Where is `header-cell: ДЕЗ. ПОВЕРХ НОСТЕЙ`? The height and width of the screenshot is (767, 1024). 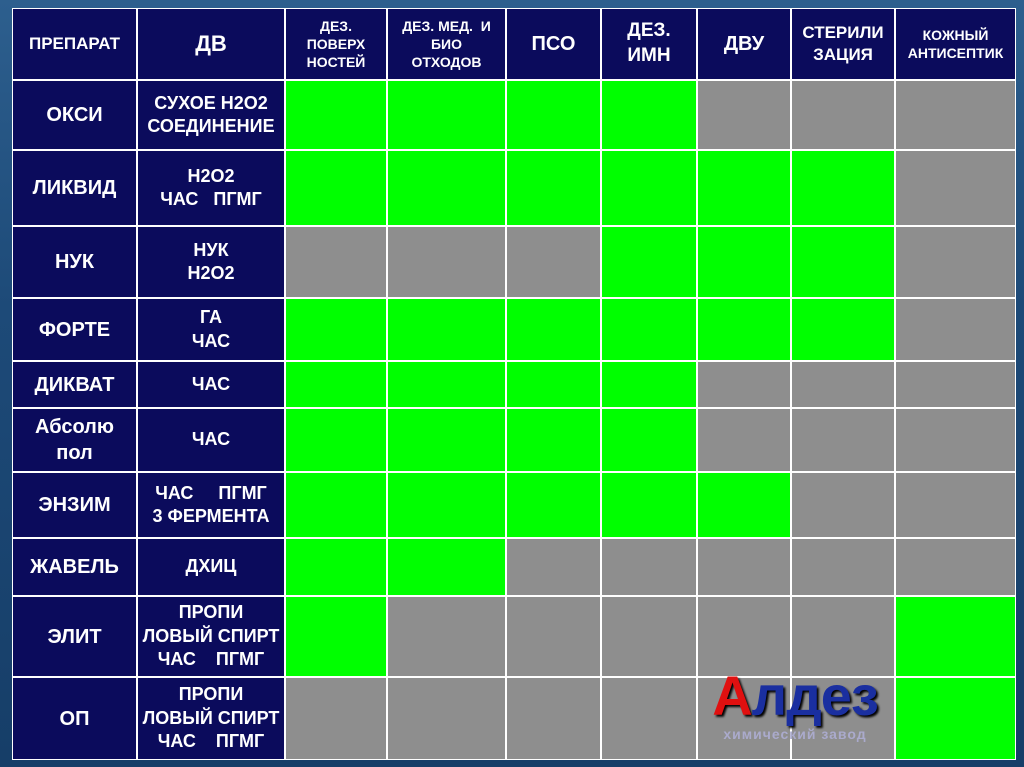
header-cell: ДЕЗ. ПОВЕРХ НОСТЕЙ is located at coordinates (336, 44).